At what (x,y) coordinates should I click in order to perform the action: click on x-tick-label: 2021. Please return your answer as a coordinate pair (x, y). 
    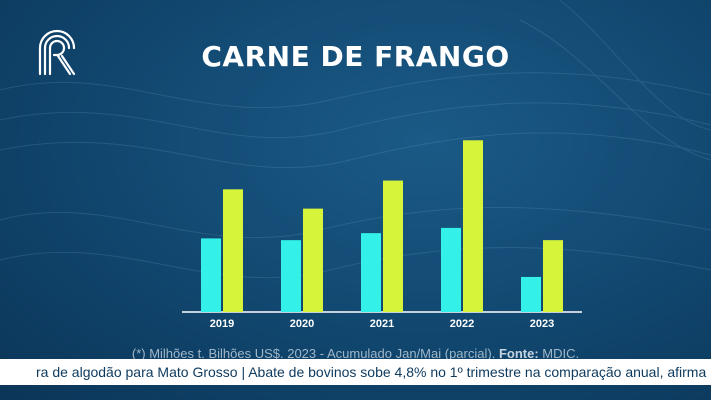
    Looking at the image, I should click on (382, 324).